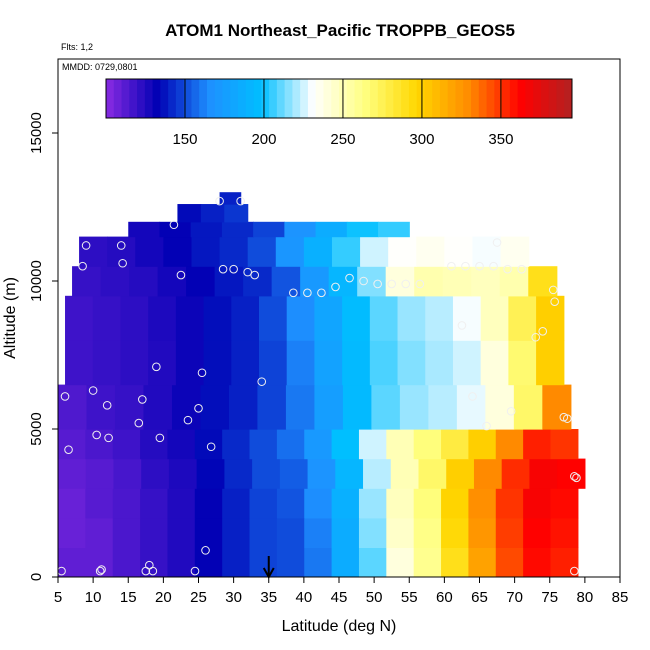 The image size is (650, 650). I want to click on x-tick-label: 50, so click(374, 597).